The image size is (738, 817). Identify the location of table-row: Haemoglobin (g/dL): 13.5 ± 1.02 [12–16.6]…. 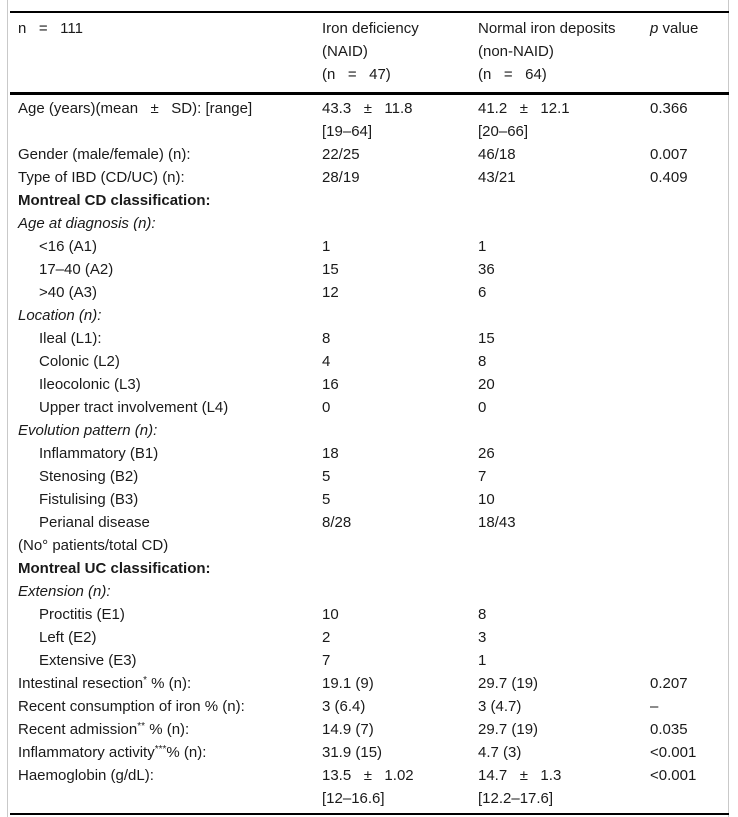
(369, 787).